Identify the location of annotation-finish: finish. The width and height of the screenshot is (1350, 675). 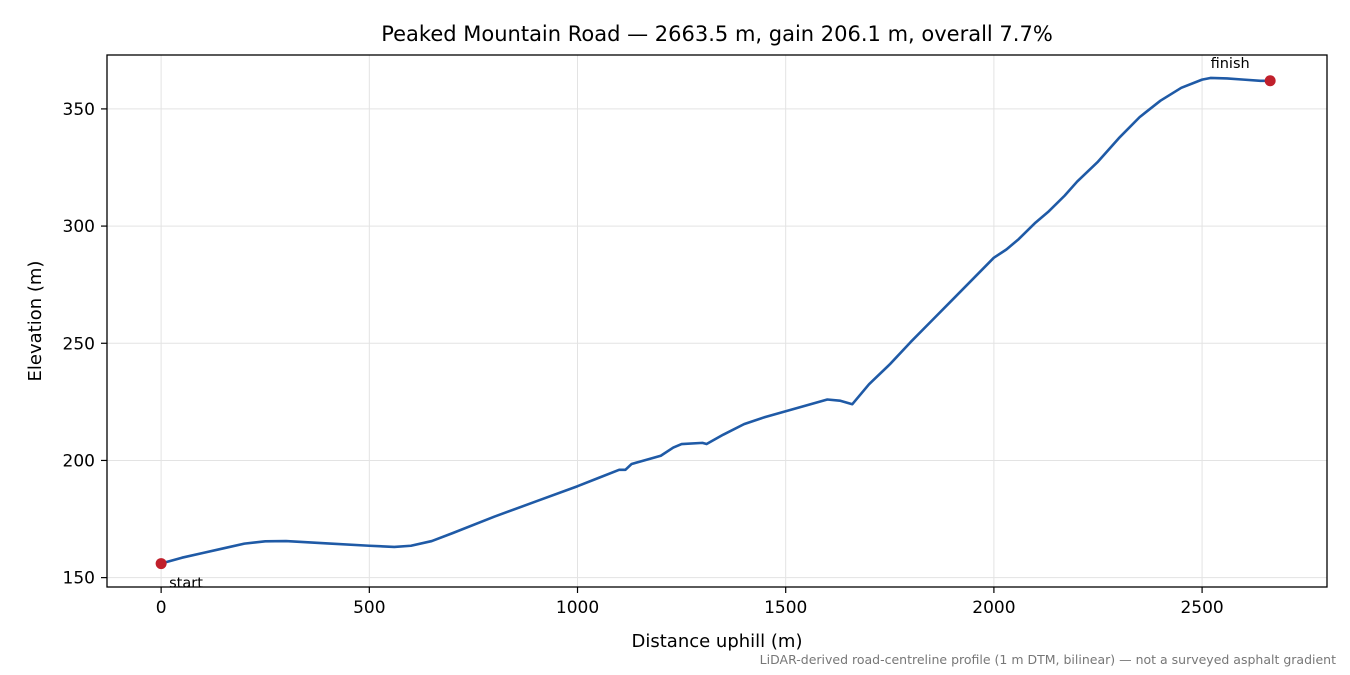
(1230, 64).